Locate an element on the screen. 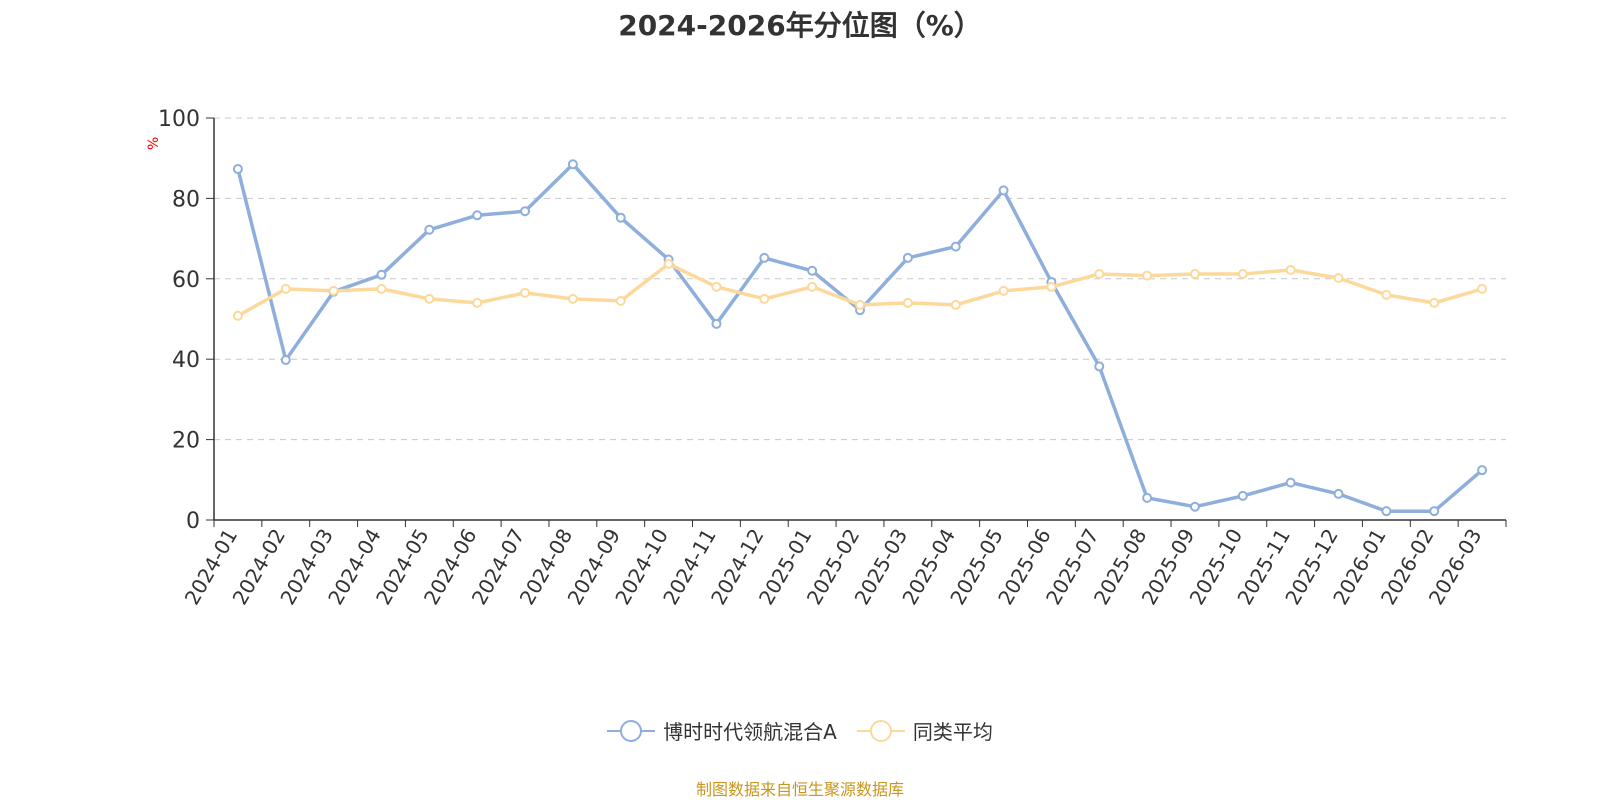 The image size is (1600, 800). legend-item-fund: 博时时代领航混合A is located at coordinates (722, 730).